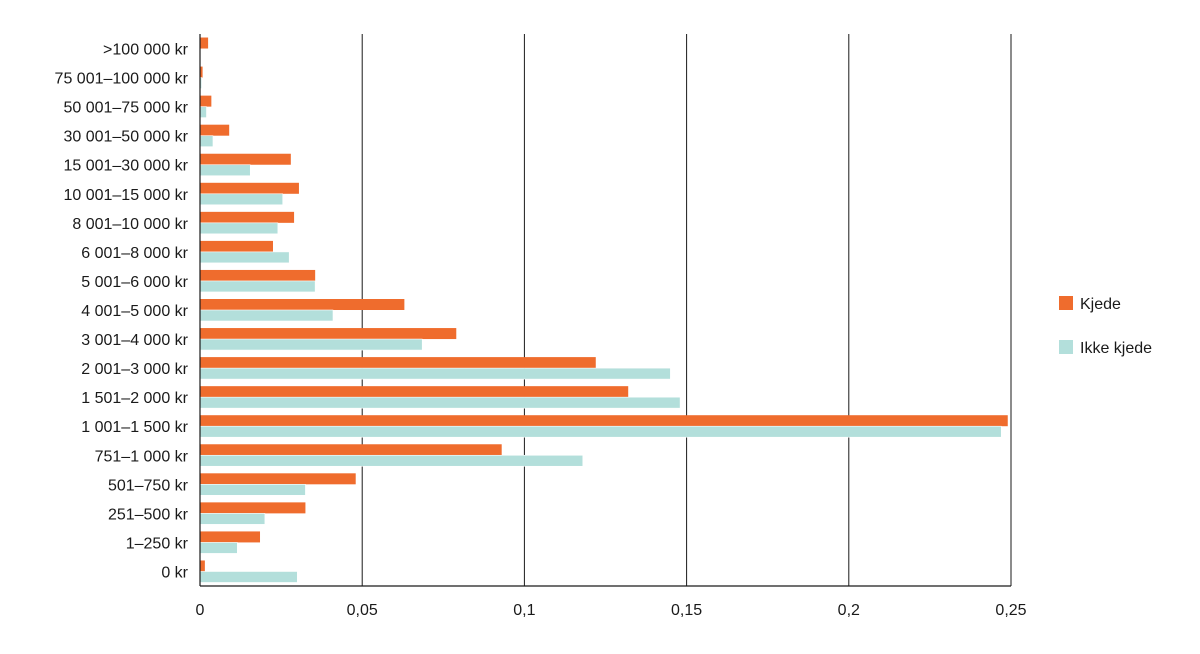 Image resolution: width=1200 pixels, height=654 pixels. Describe the element at coordinates (148, 514) in the screenshot. I see `category-label: 251–500 kr` at that location.